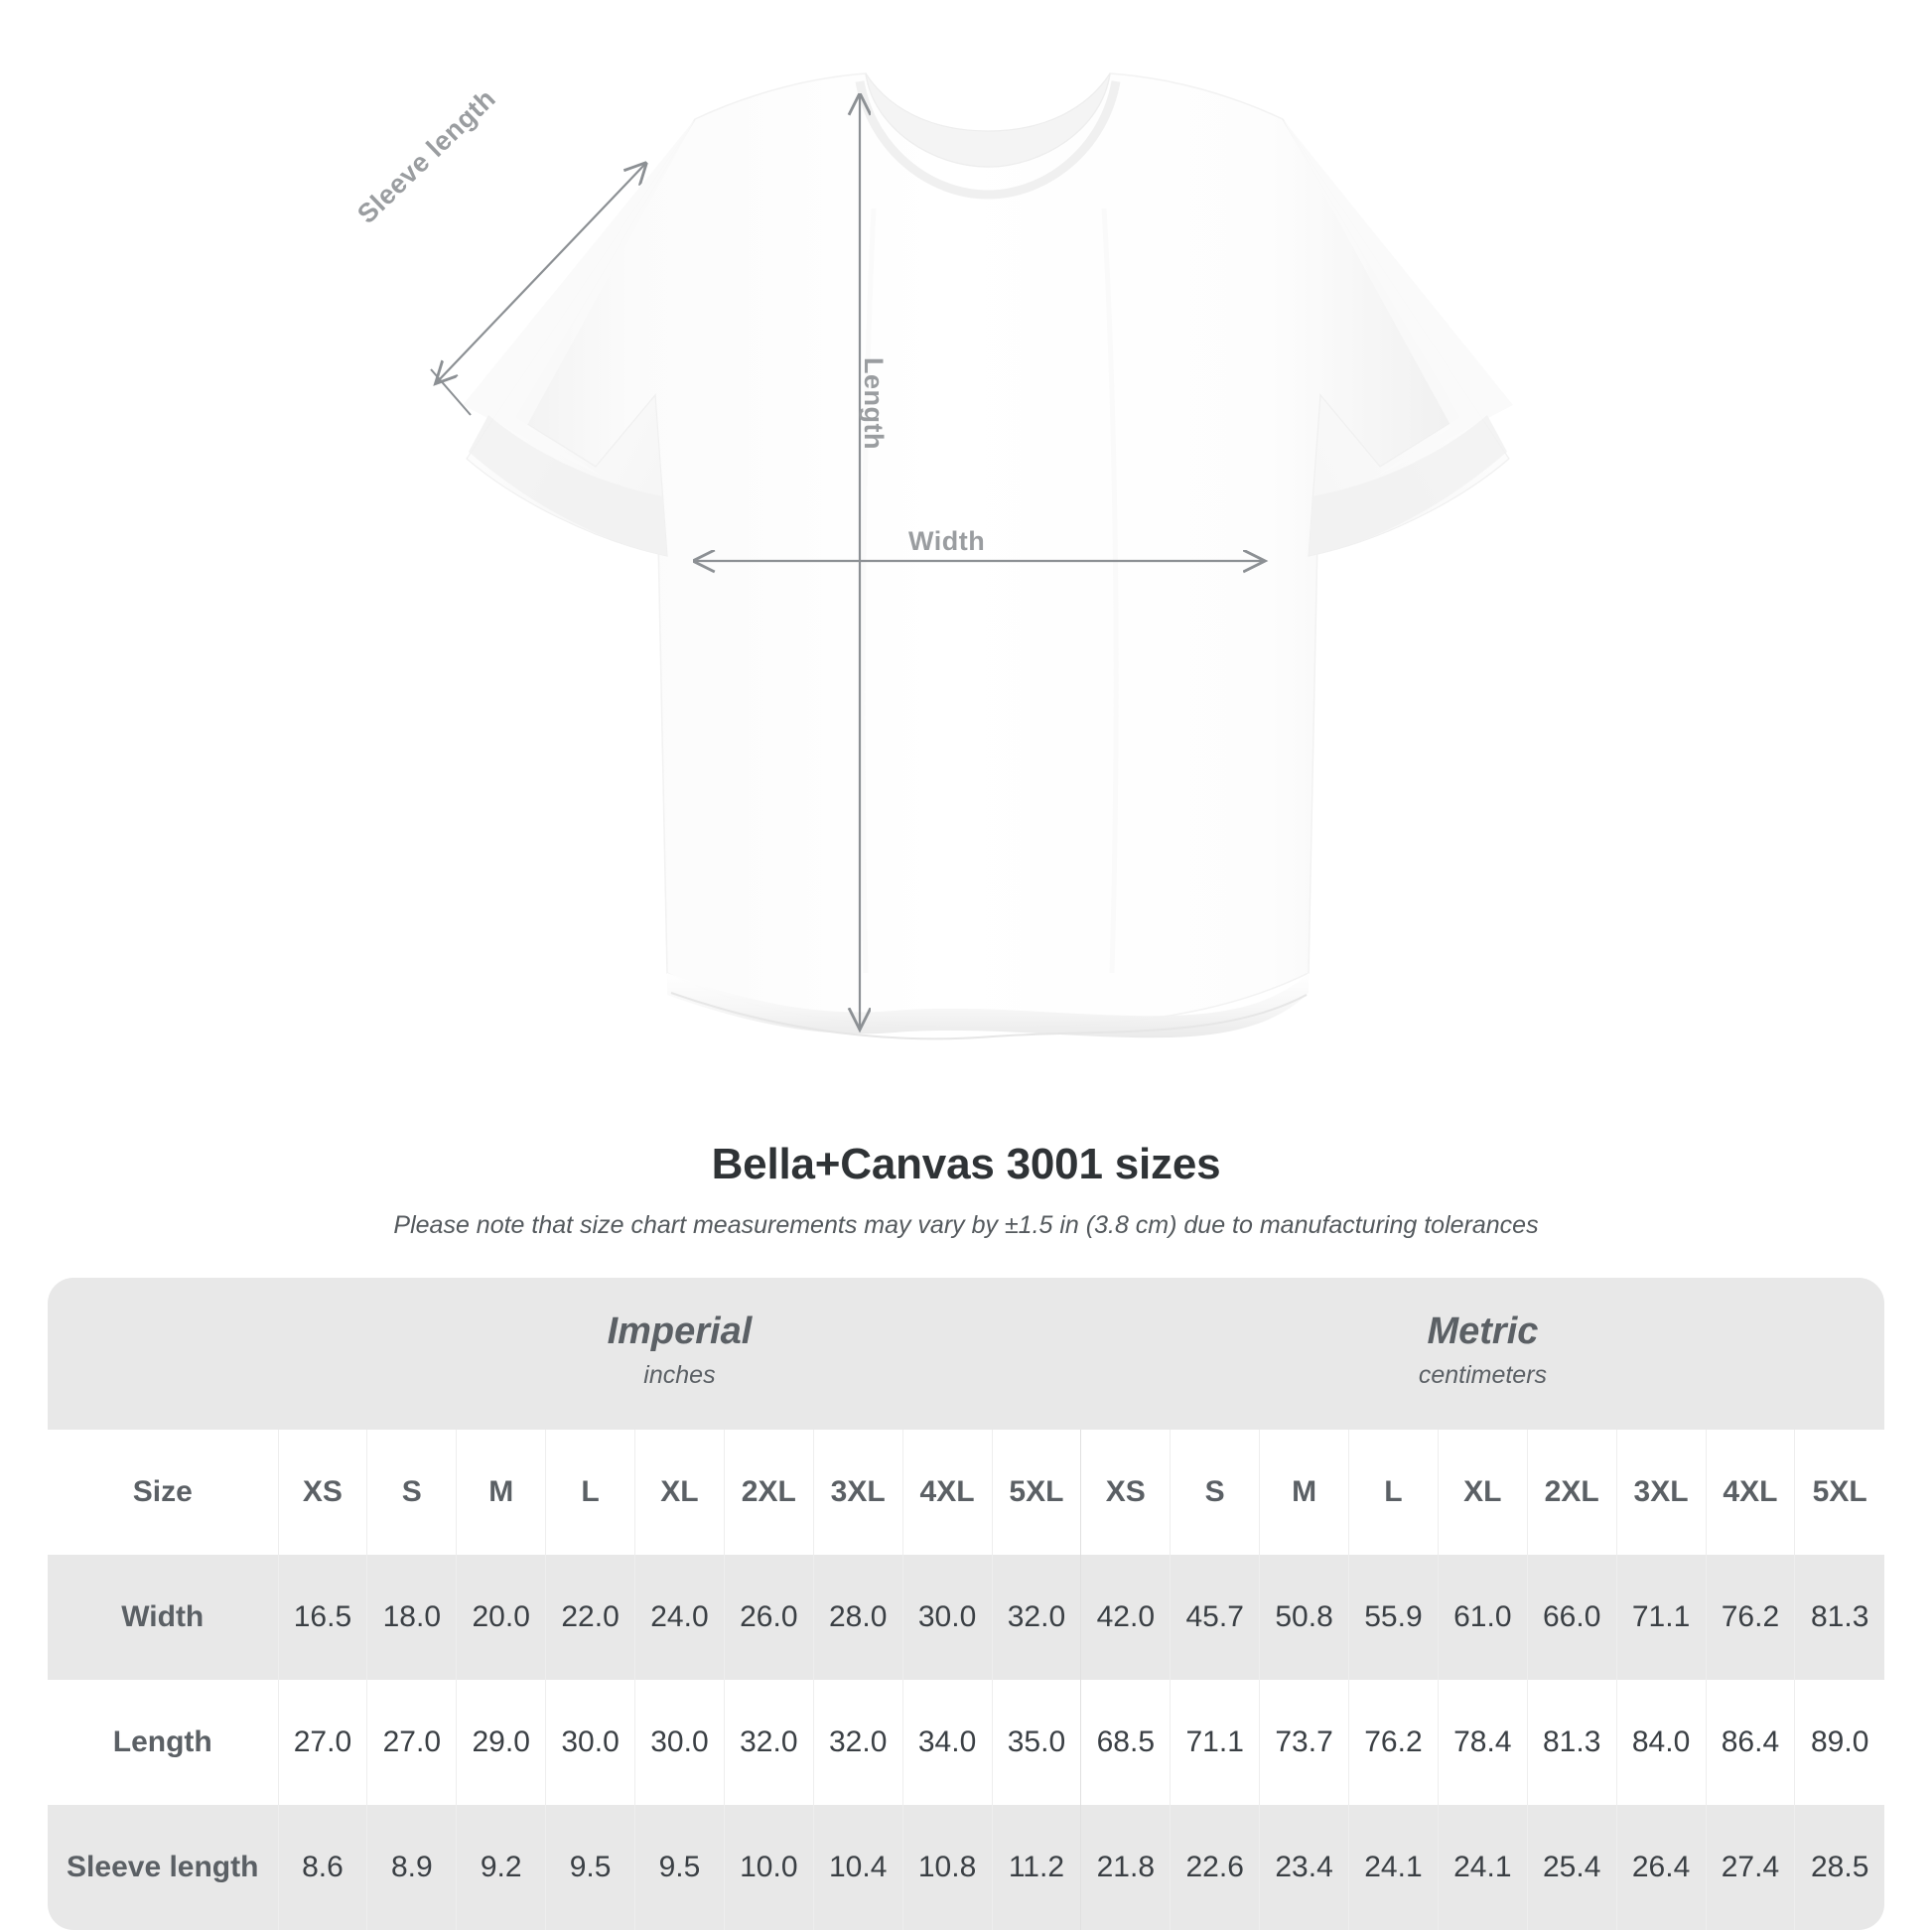 This screenshot has height=1932, width=1932. What do you see at coordinates (1661, 1617) in the screenshot?
I see `cell-width-3xl-metric: 71.1` at bounding box center [1661, 1617].